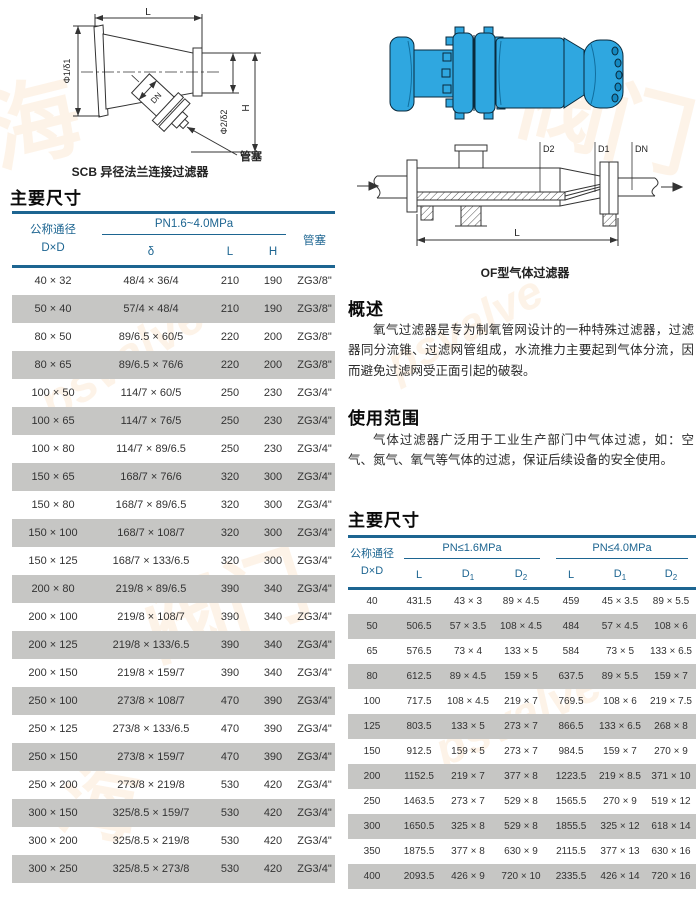 The width and height of the screenshot is (700, 902). What do you see at coordinates (53, 756) in the screenshot?
I see `table-cell: 250 × 150` at bounding box center [53, 756].